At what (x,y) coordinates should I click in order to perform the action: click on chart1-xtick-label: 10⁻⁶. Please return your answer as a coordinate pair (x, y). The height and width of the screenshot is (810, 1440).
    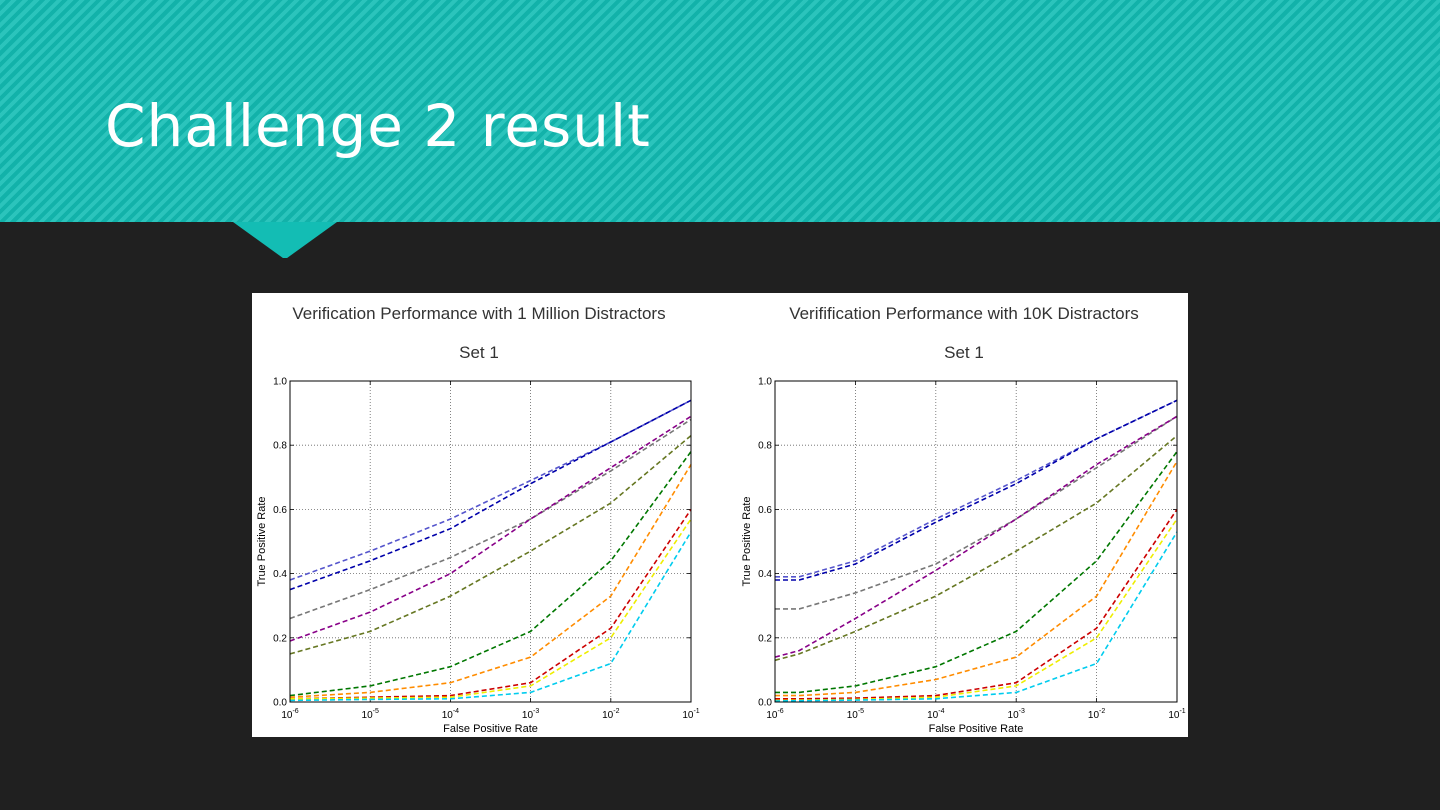
    Looking at the image, I should click on (774, 714).